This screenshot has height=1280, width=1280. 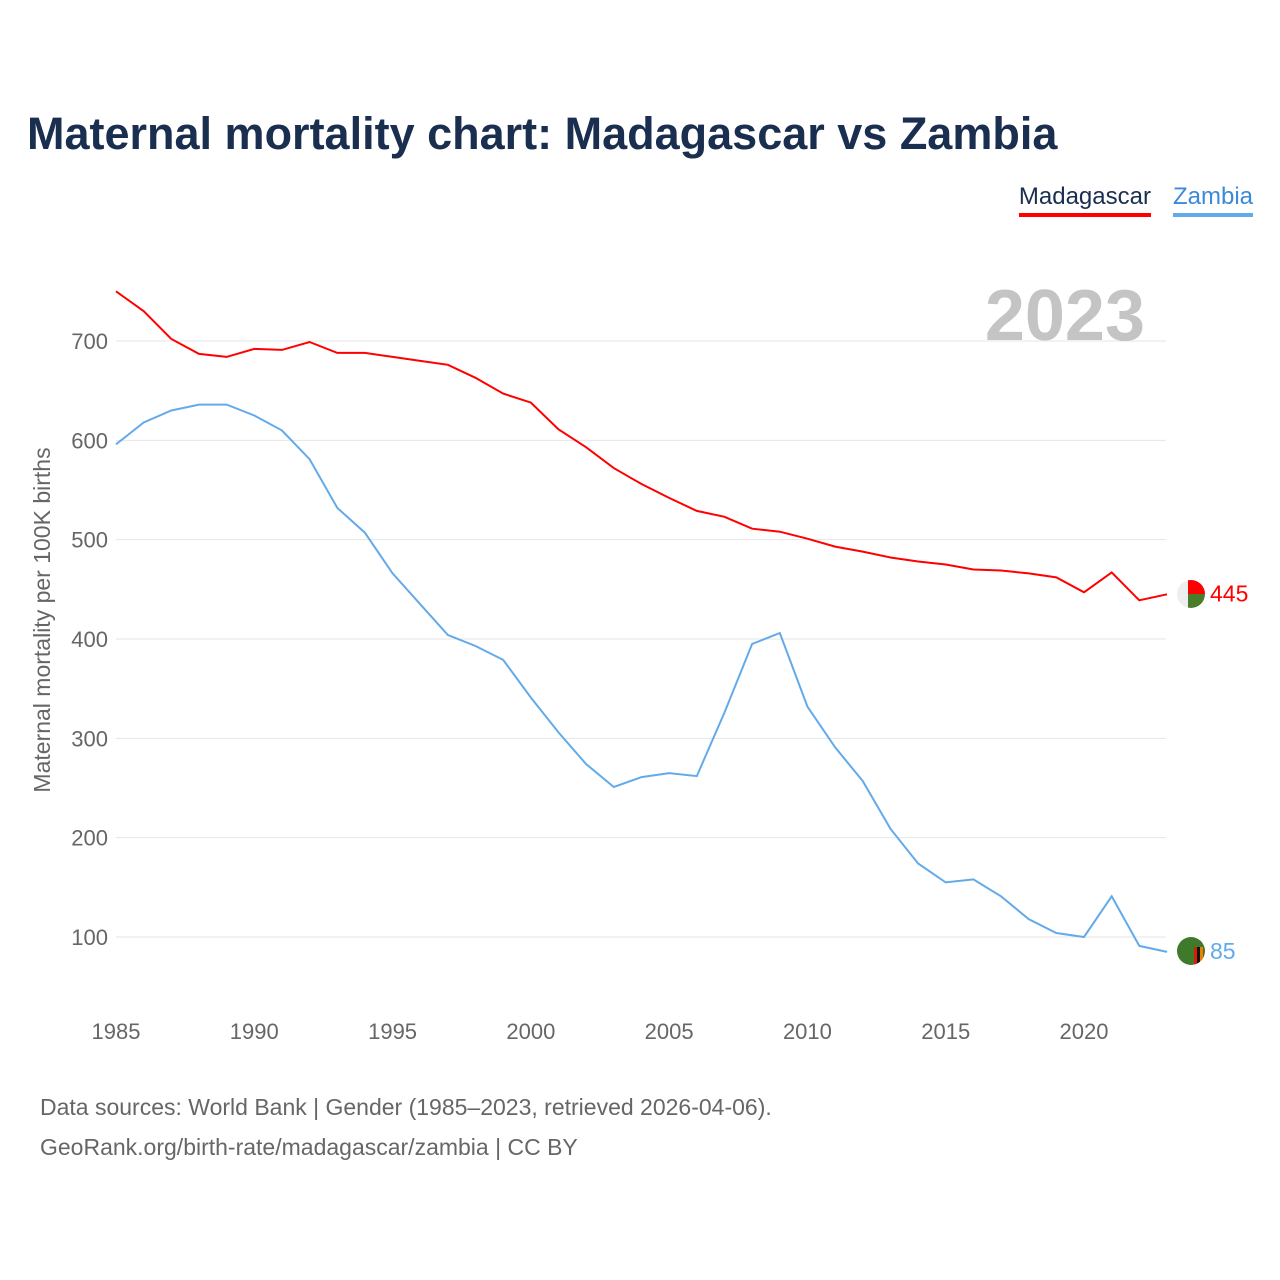 I want to click on y-tick-label: 600, so click(x=89, y=440).